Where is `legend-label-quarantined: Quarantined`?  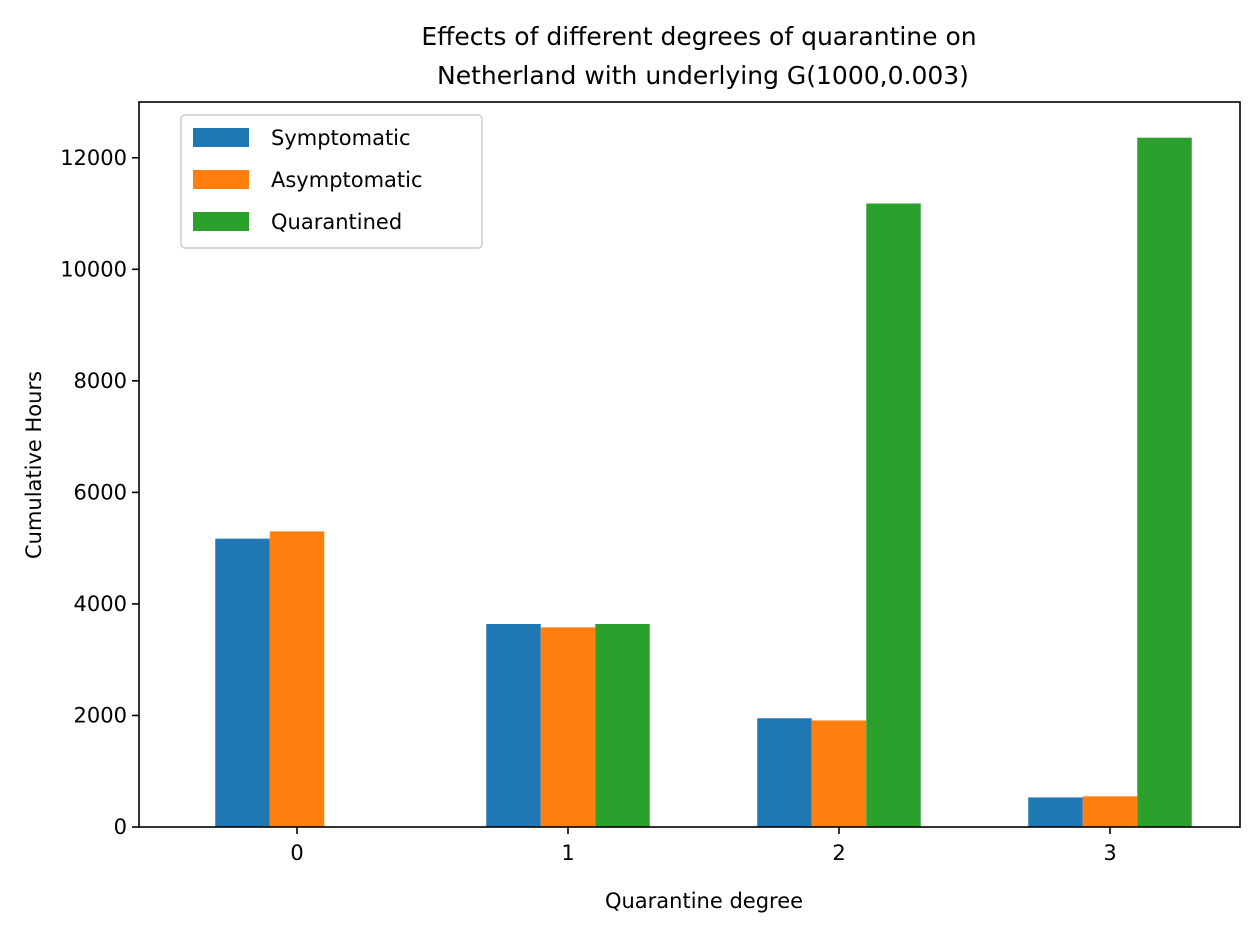 legend-label-quarantined: Quarantined is located at coordinates (336, 222).